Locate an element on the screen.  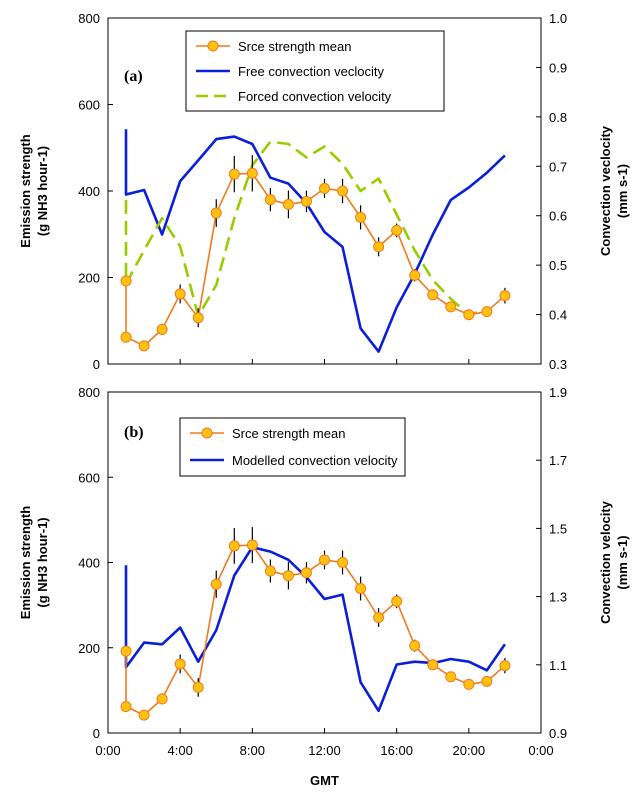
panel-a-right-axis-title-line: Convection veclocity is located at coordinates (605, 190).